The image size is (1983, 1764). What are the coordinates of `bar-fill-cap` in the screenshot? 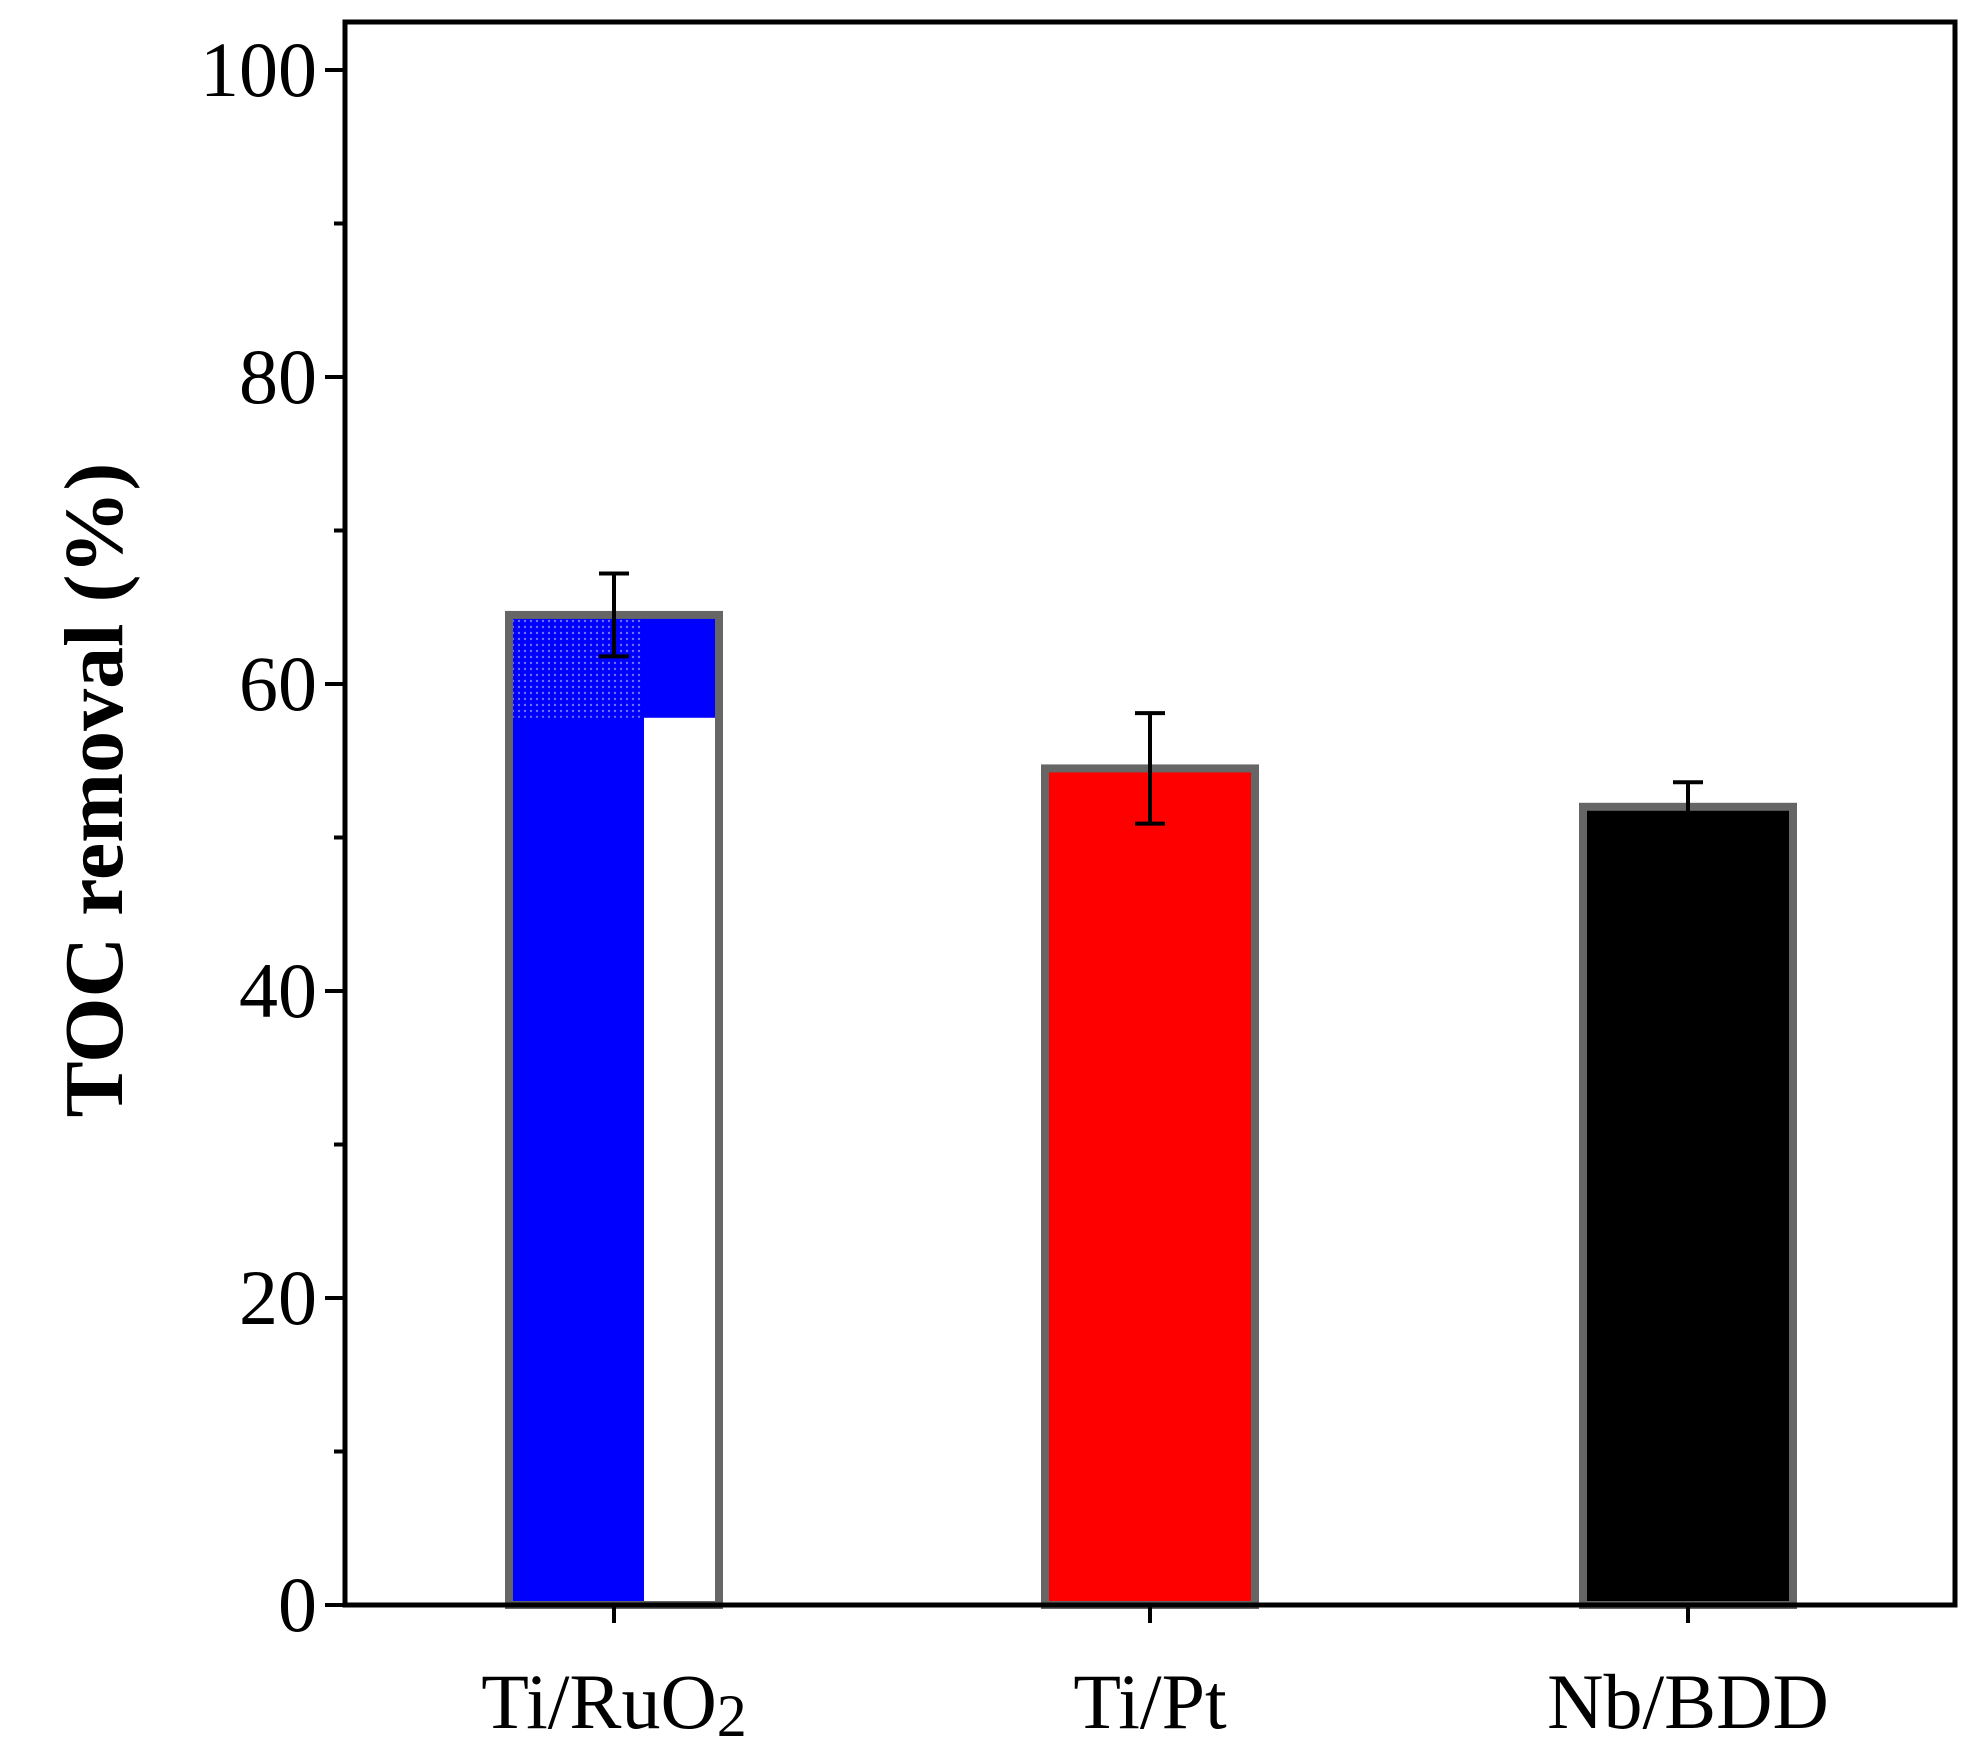 It's located at (681, 666).